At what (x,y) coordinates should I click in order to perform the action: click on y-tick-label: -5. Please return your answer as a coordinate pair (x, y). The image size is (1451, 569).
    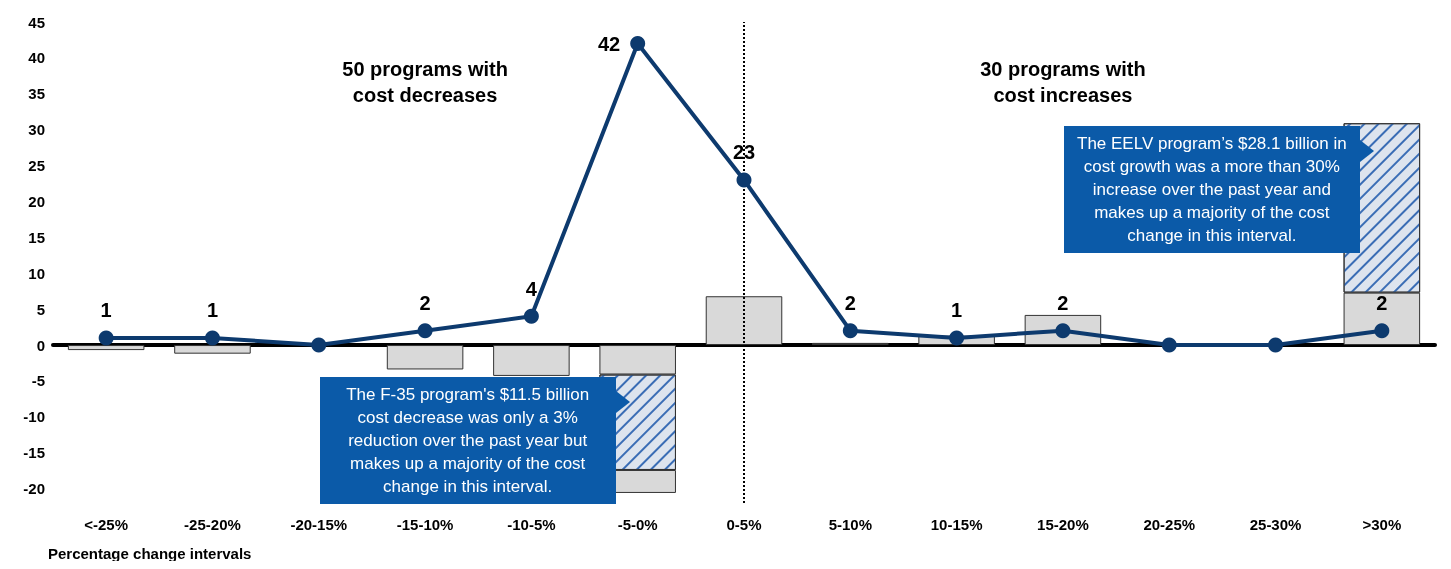
    Looking at the image, I should click on (38, 381).